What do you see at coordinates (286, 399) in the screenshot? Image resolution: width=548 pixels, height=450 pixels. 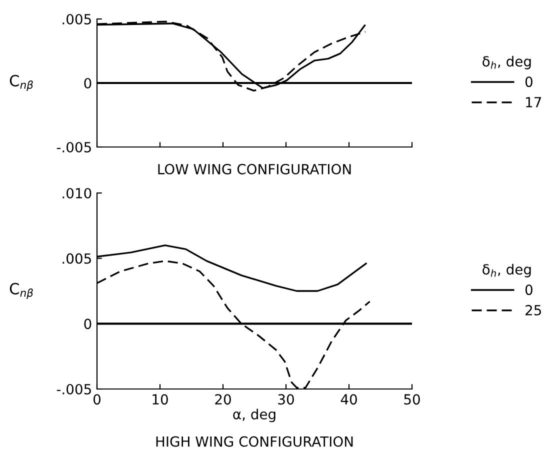 I see `x-tick-label: 30` at bounding box center [286, 399].